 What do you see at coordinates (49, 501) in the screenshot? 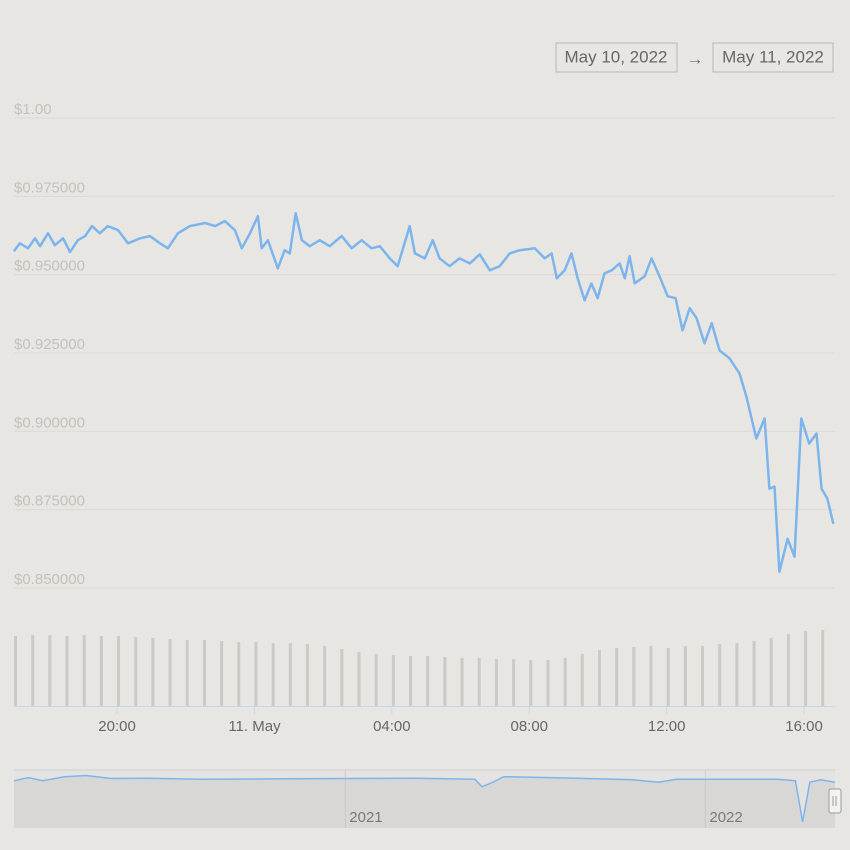
I see `y-tick-label: $0.875000` at bounding box center [49, 501].